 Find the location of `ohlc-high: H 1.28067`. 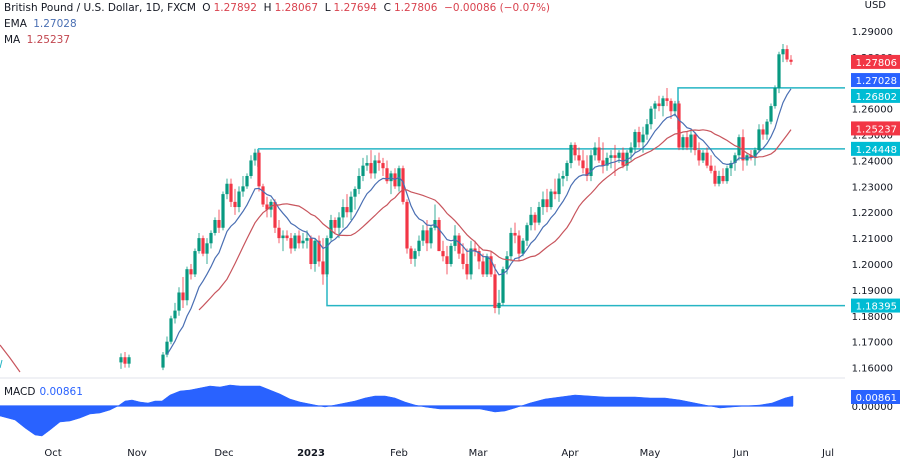

ohlc-high: H 1.28067 is located at coordinates (290, 8).